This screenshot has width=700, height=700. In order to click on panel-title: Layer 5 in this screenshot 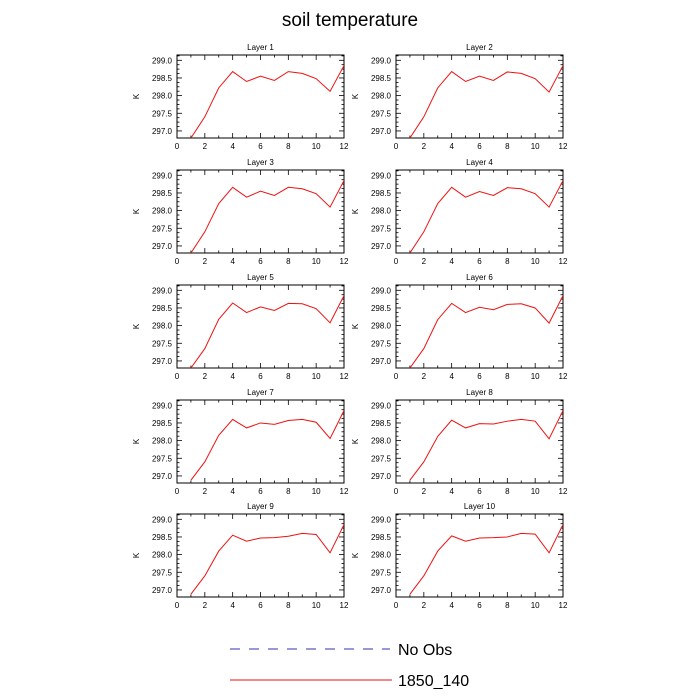, I will do `click(260, 277)`.